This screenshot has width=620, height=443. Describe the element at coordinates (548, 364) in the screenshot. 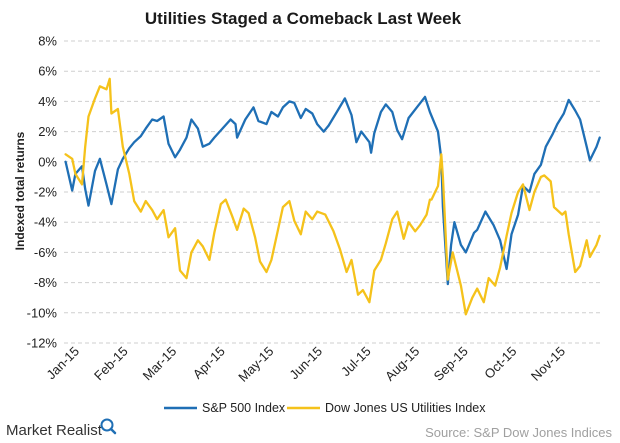

I see `x-tick-label: Nov-15` at that location.